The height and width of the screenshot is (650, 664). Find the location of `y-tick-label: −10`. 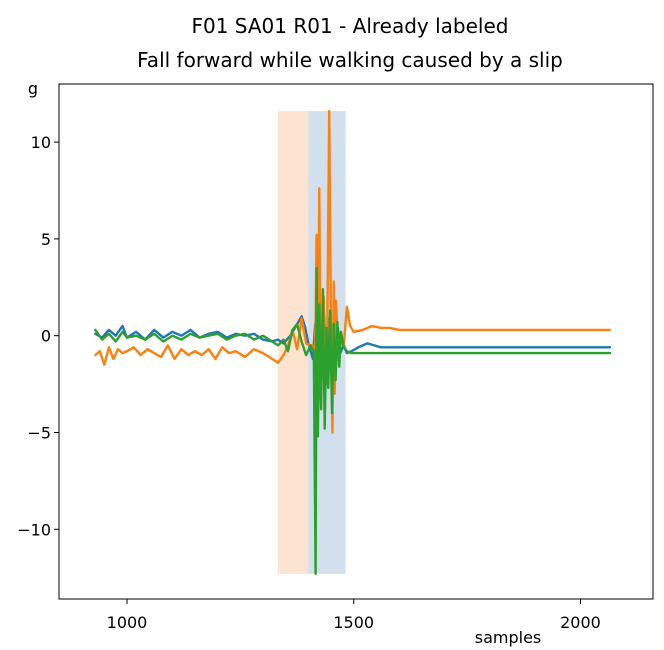

y-tick-label: −10 is located at coordinates (34, 529).